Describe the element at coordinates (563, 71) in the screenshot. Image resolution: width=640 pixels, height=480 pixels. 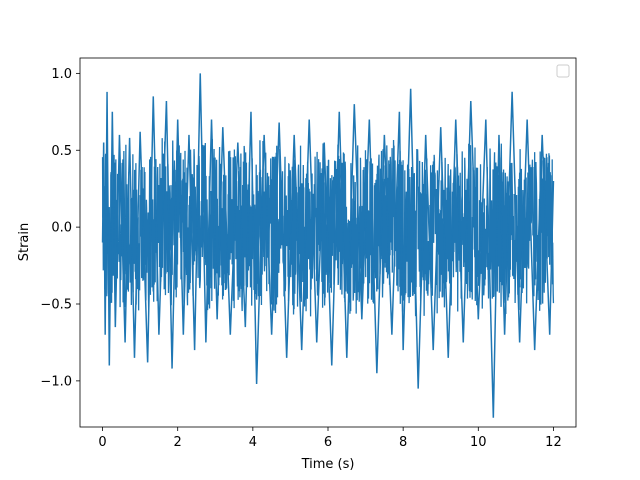
I see `legend-box` at that location.